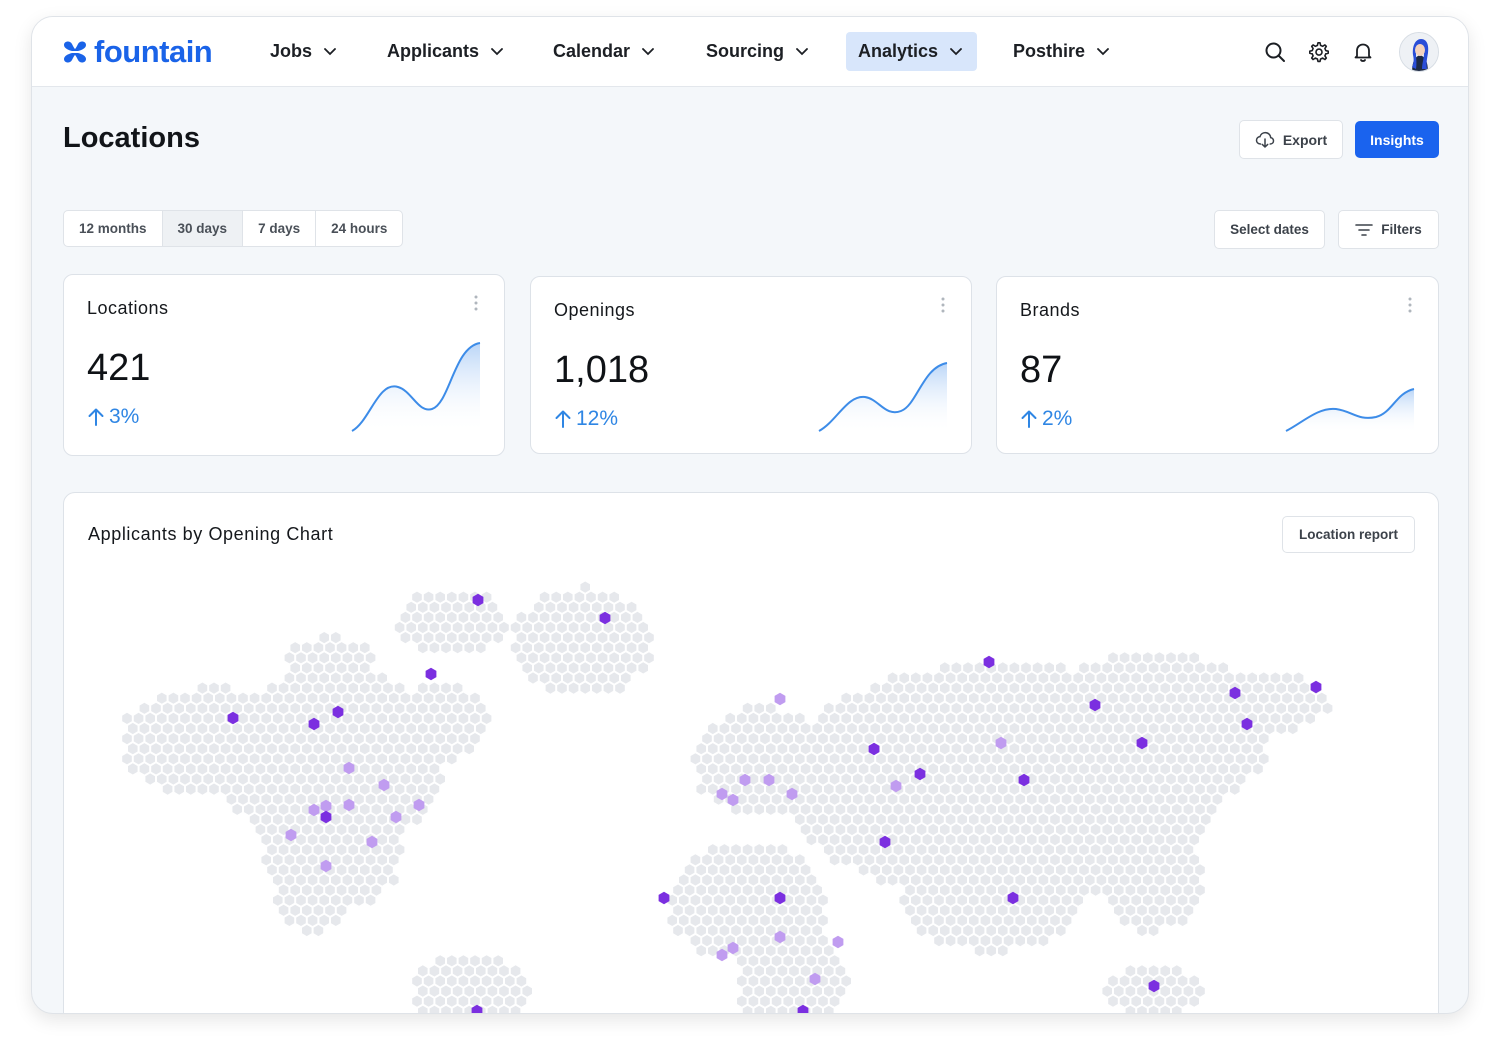 The image size is (1500, 1060). I want to click on range-7-days: 7 days, so click(280, 228).